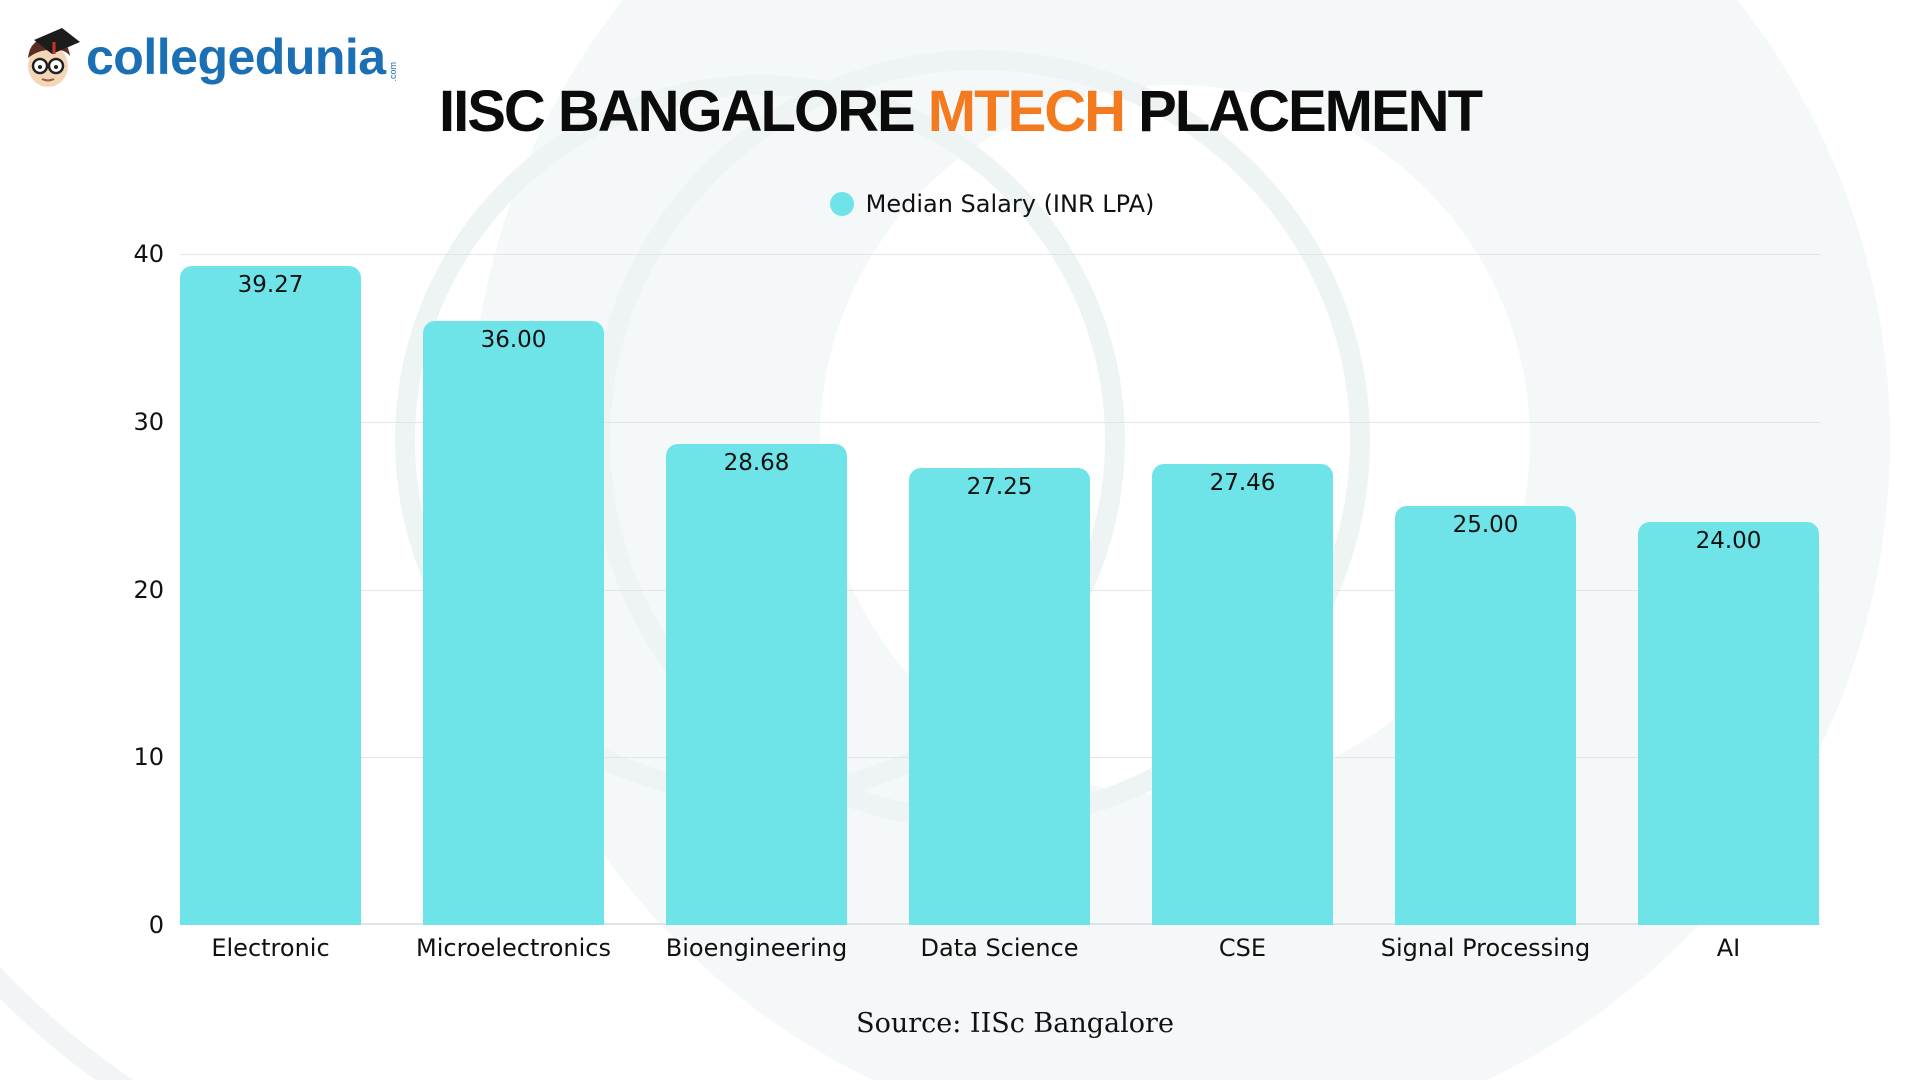 Image resolution: width=1920 pixels, height=1080 pixels. What do you see at coordinates (1026, 111) in the screenshot?
I see `title-accent: MTECH` at bounding box center [1026, 111].